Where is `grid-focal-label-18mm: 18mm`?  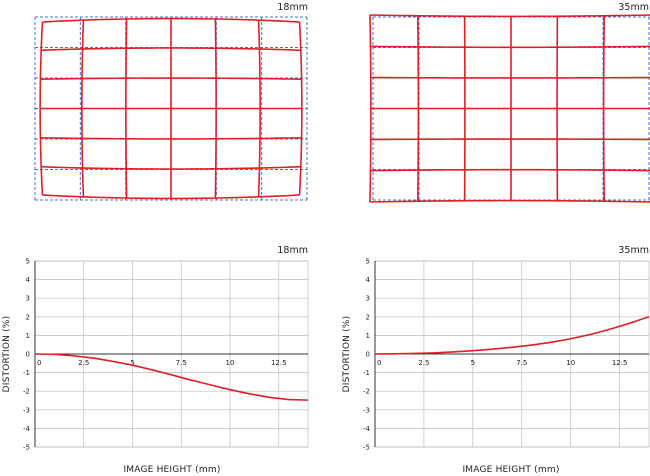 grid-focal-label-18mm: 18mm is located at coordinates (292, 7).